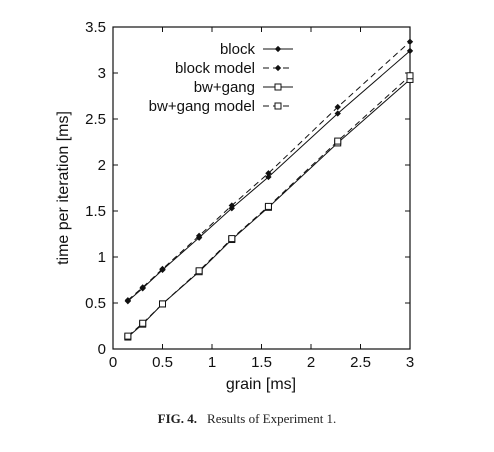  What do you see at coordinates (410, 362) in the screenshot?
I see `x-tick-label: 3` at bounding box center [410, 362].